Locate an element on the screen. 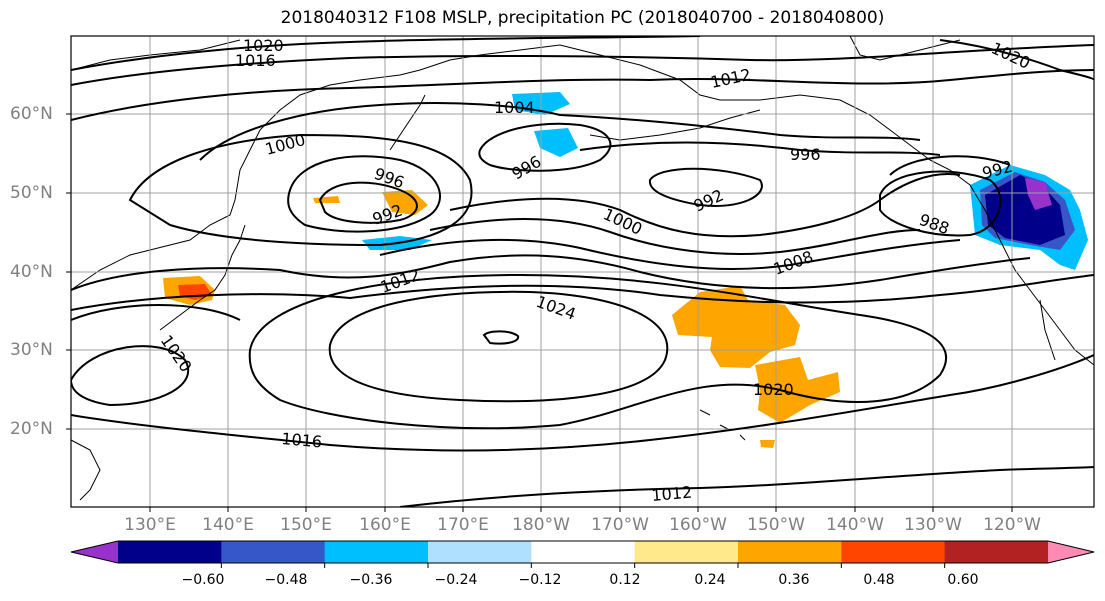 The image size is (1105, 601). colorbar-label-1: −0.60 is located at coordinates (203, 580).